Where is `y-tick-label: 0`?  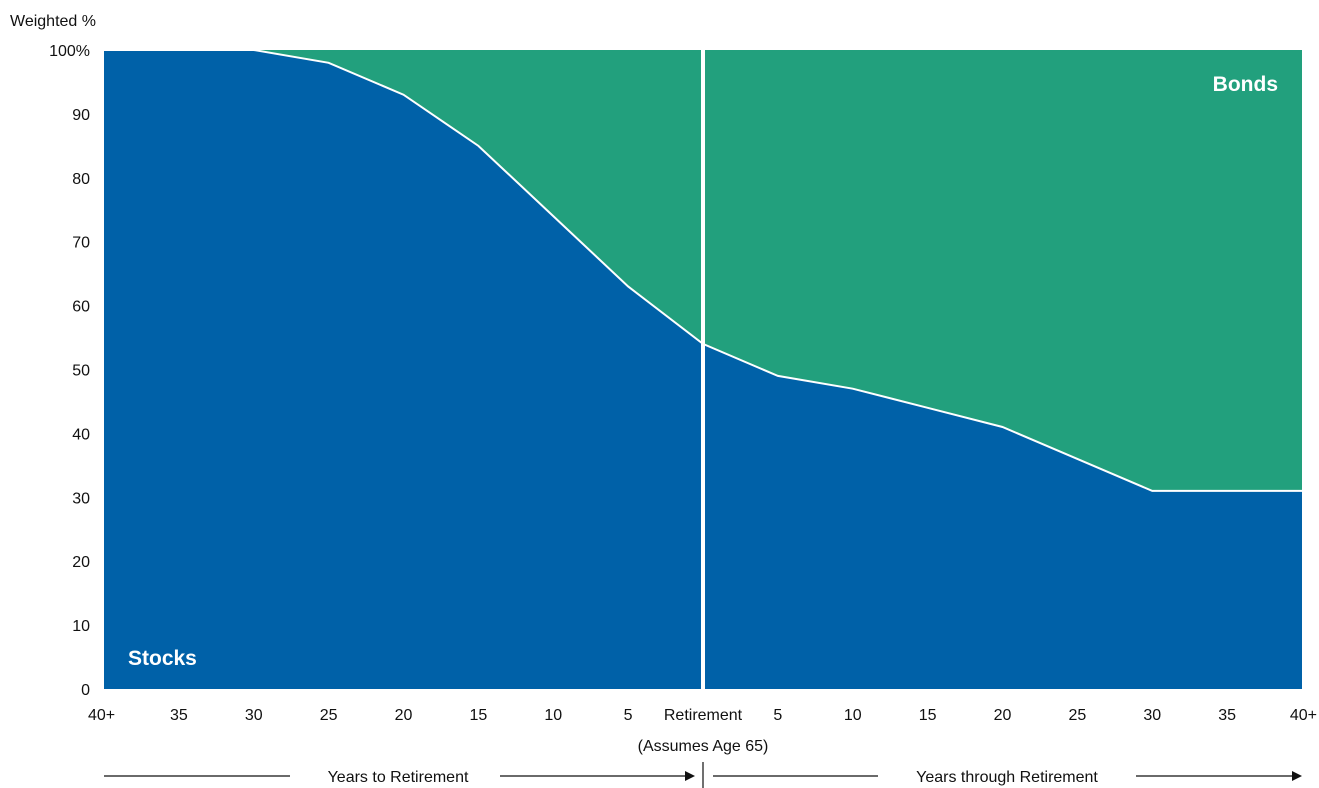 y-tick-label: 0 is located at coordinates (85, 690).